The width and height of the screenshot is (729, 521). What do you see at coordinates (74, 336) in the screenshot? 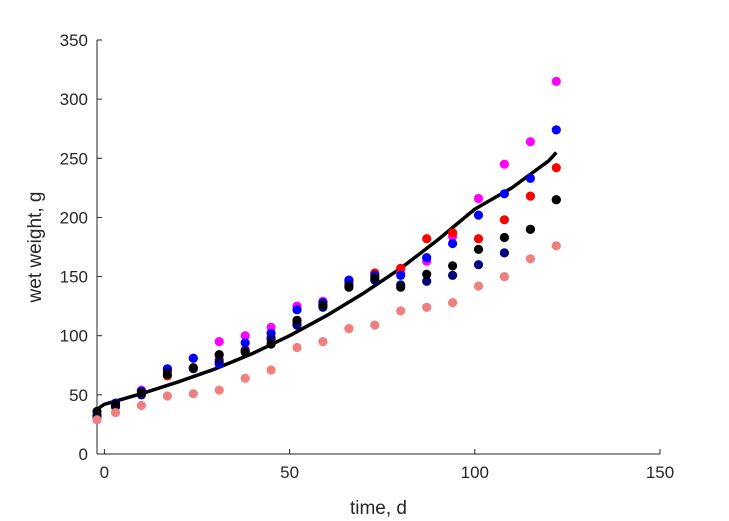
I see `y-tick-label: 100` at bounding box center [74, 336].